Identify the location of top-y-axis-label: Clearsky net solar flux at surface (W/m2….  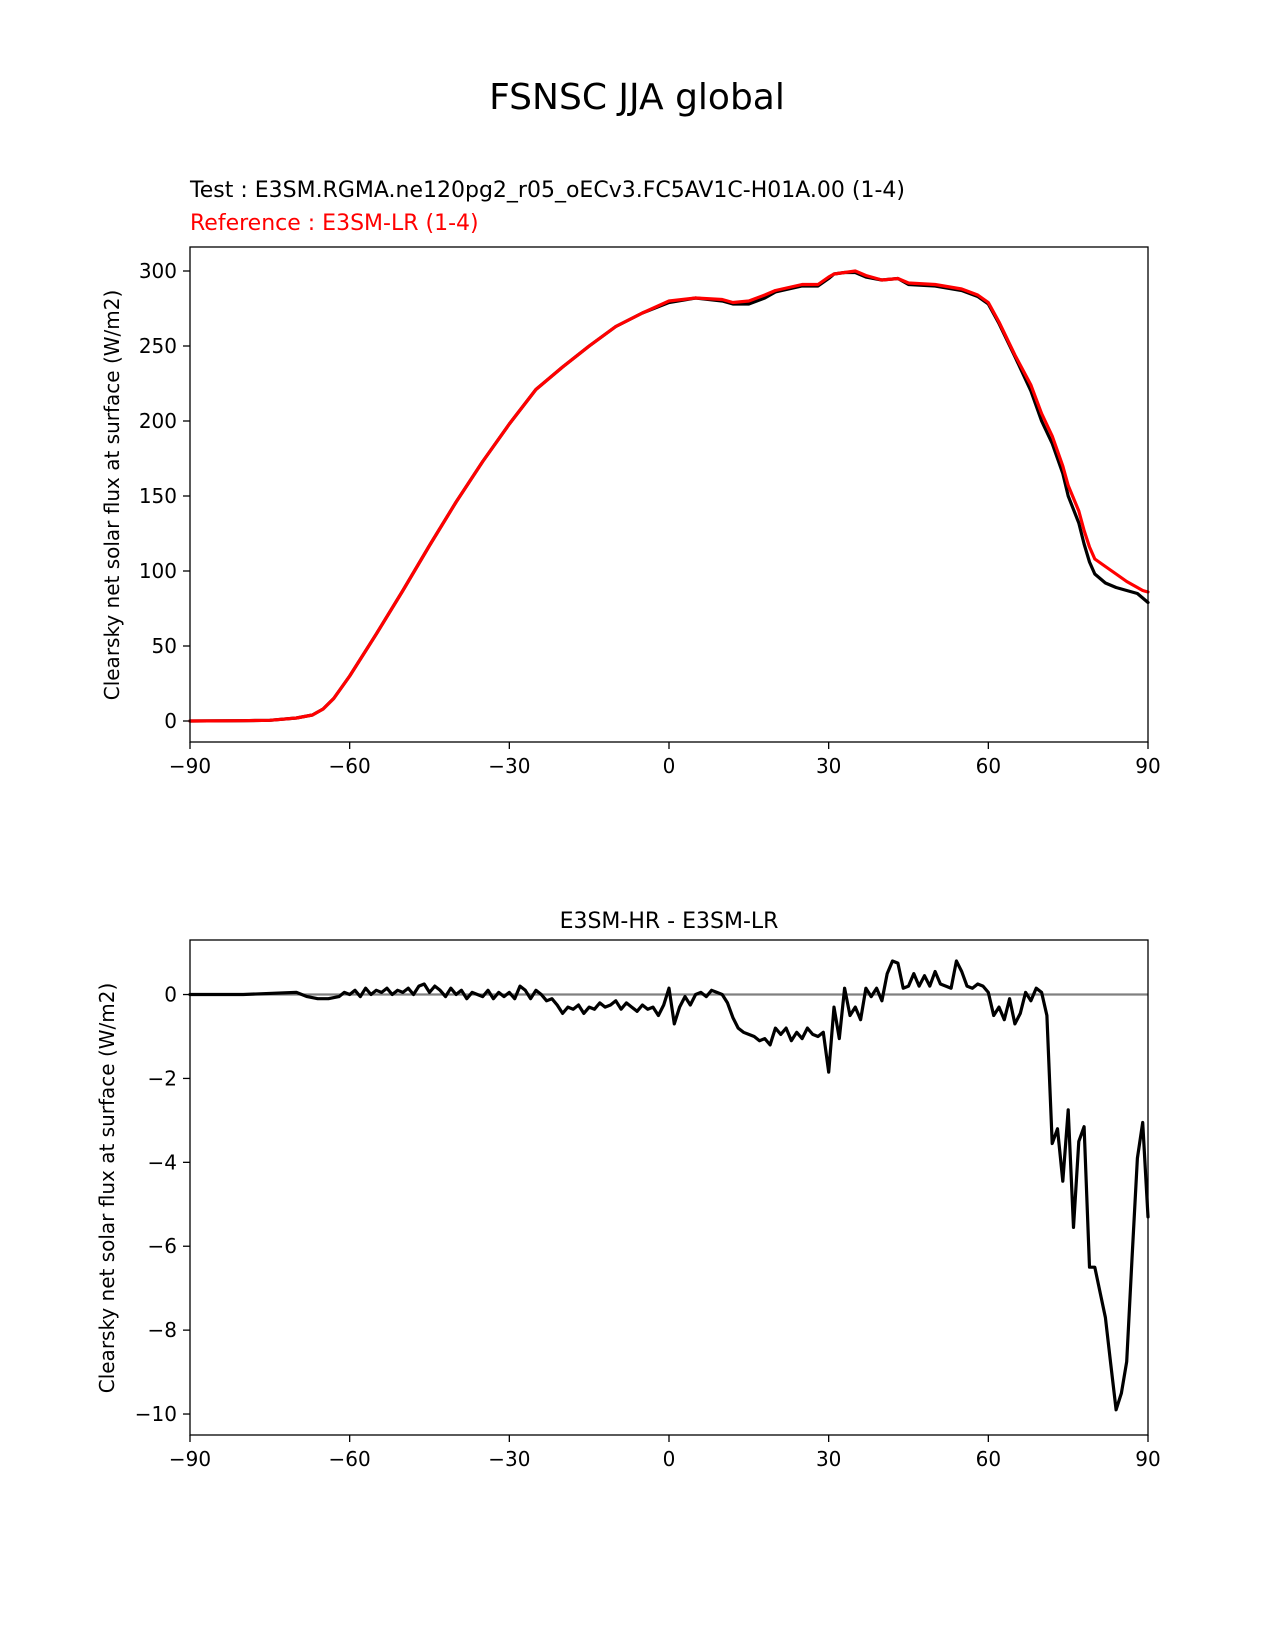
(112, 495).